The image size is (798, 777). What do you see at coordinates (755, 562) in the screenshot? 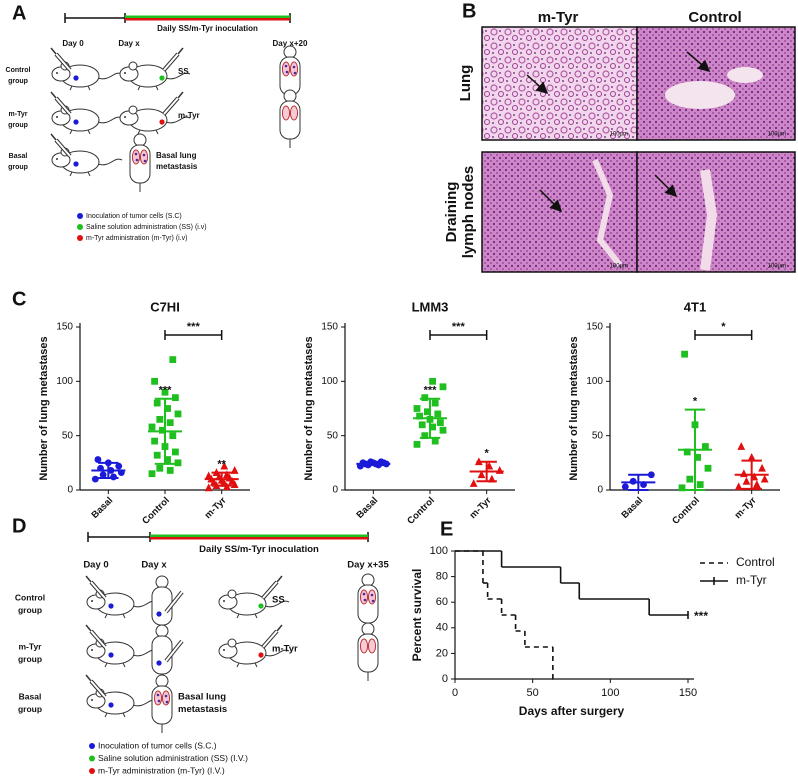
I see `legend-label: Control` at bounding box center [755, 562].